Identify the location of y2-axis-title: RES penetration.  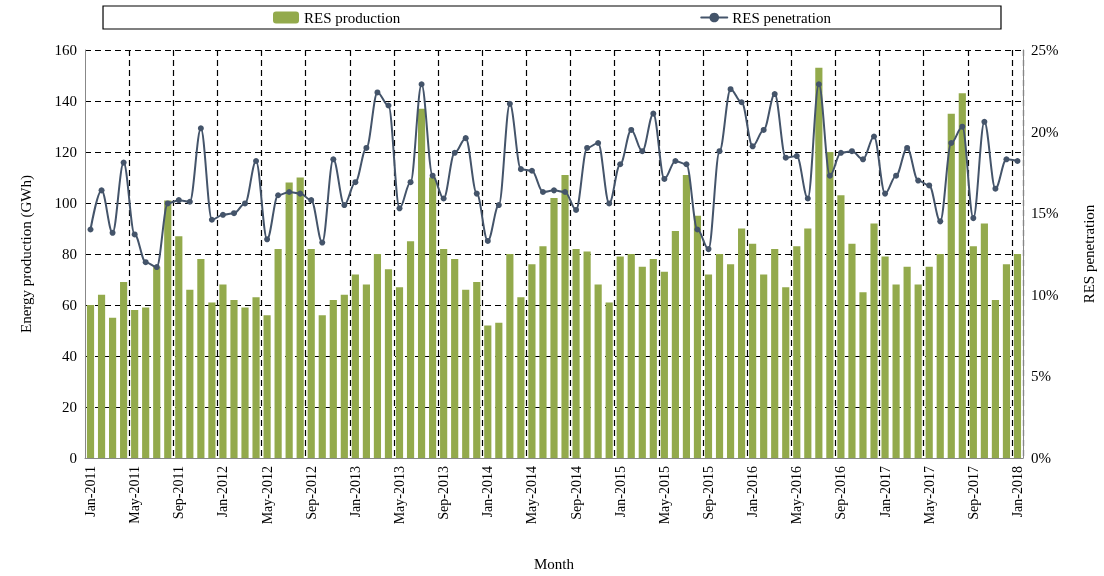
(1088, 254).